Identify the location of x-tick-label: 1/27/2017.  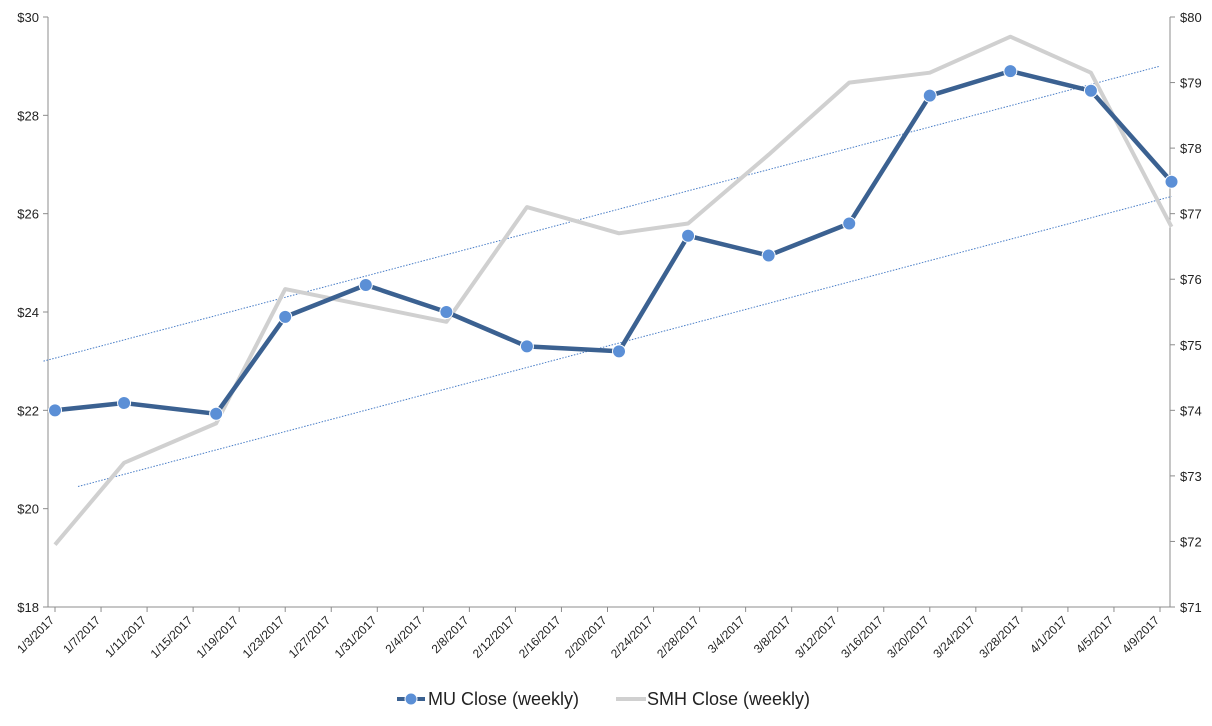
(310, 637).